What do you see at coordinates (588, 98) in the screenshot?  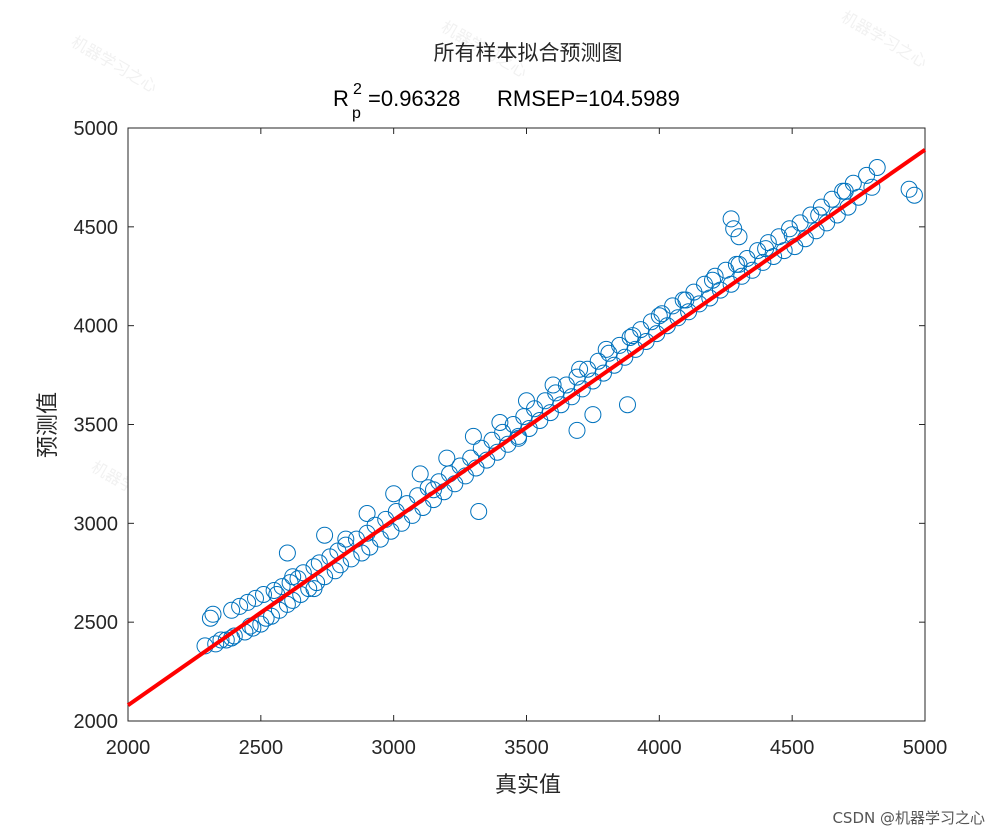 I see `rmsep-value: RMSEP=104.5989` at bounding box center [588, 98].